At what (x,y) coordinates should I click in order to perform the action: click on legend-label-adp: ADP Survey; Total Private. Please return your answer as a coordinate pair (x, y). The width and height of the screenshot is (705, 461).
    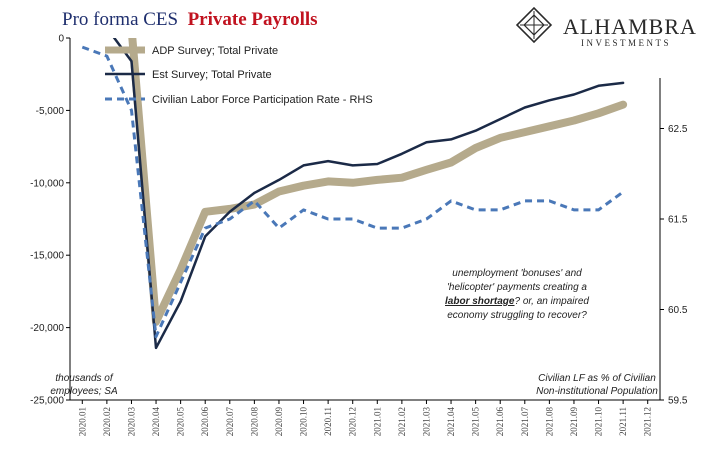
    Looking at the image, I should click on (215, 51).